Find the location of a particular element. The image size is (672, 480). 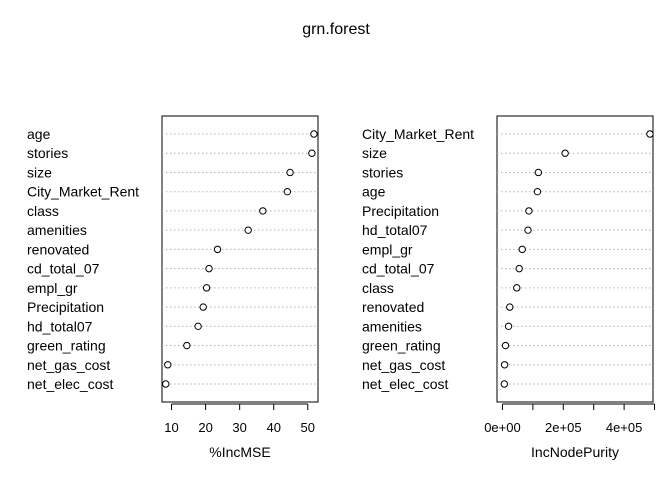

incnodepurity-plot-frame is located at coordinates (575, 259).